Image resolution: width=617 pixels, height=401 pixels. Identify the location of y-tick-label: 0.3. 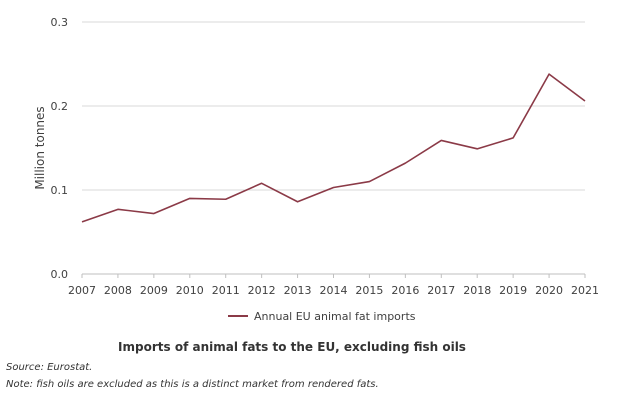
(60, 22).